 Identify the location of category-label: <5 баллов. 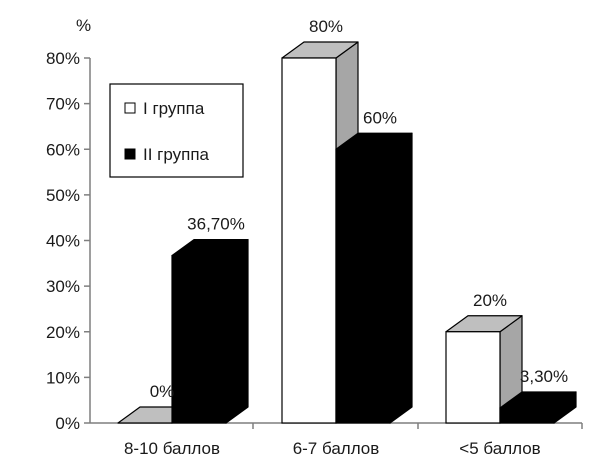
(499, 448).